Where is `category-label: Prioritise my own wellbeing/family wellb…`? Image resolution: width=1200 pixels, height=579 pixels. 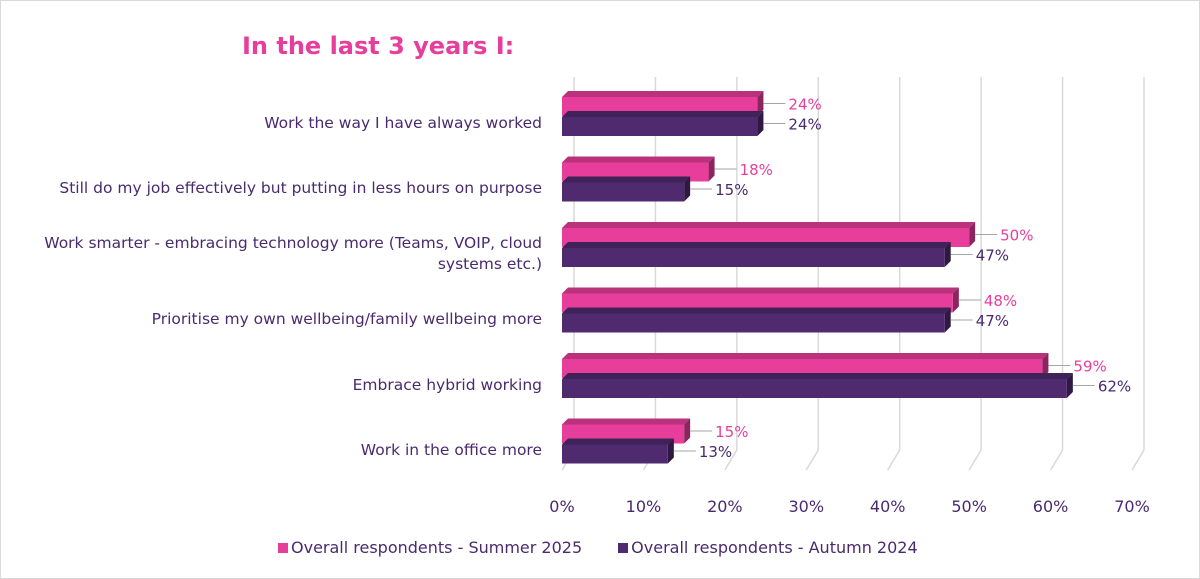 category-label: Prioritise my own wellbeing/family wellb… is located at coordinates (346, 319).